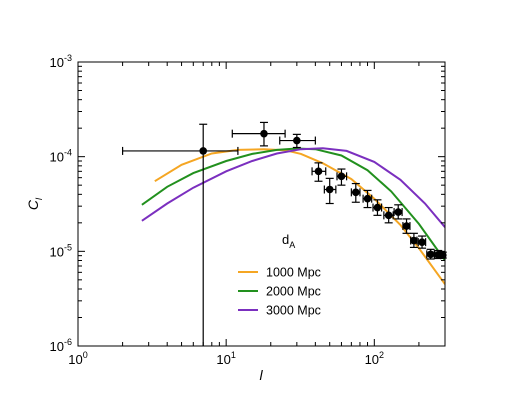  What do you see at coordinates (225, 358) in the screenshot?
I see `x-tick-label: 10¹` at bounding box center [225, 358].